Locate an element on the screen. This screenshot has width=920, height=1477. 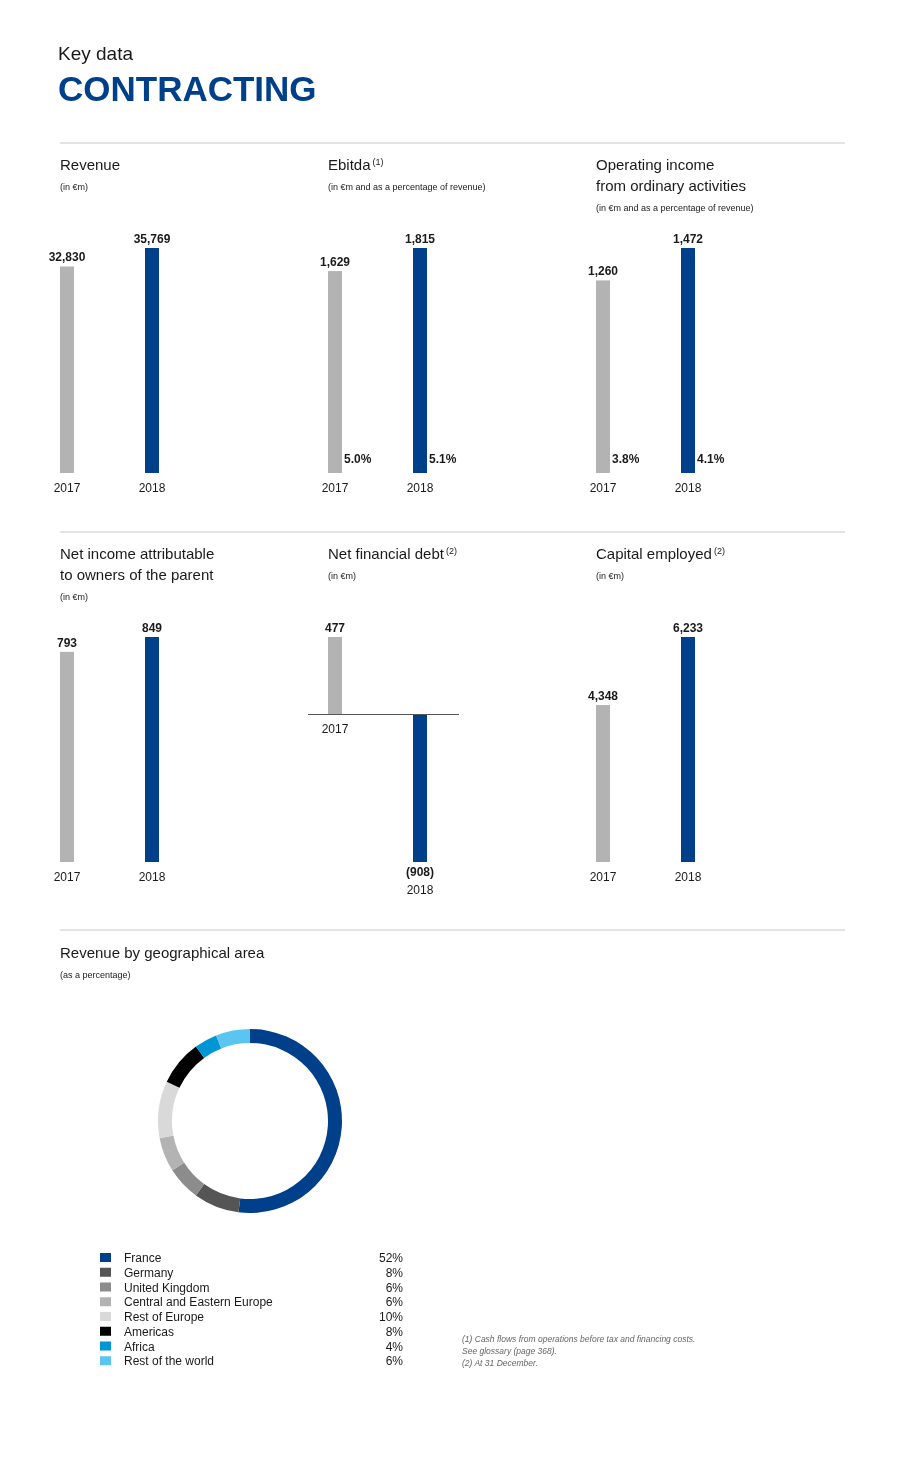
chart-title: Revenue is located at coordinates (90, 164).